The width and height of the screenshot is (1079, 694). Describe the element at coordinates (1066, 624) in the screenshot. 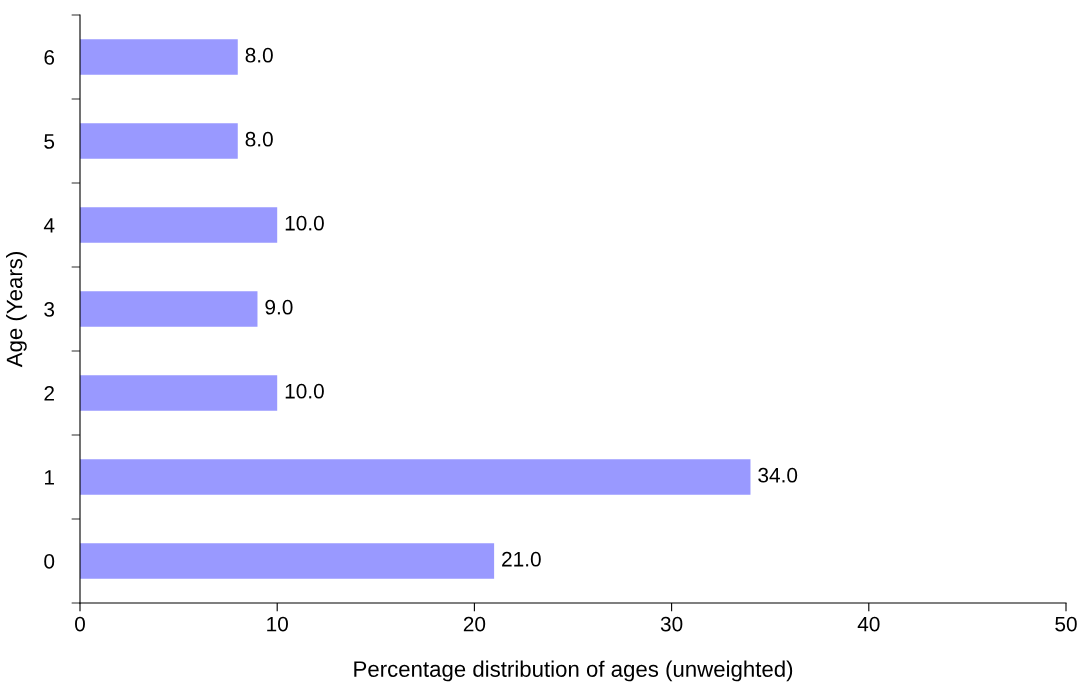

I see `x-tick-label: 50` at that location.